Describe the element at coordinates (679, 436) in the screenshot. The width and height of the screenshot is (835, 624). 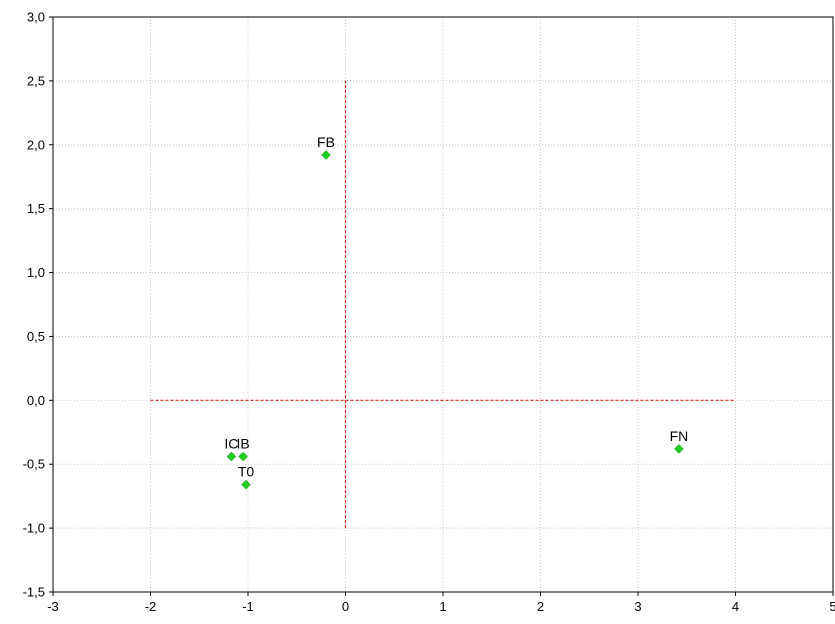
I see `data-point-label: FN` at that location.